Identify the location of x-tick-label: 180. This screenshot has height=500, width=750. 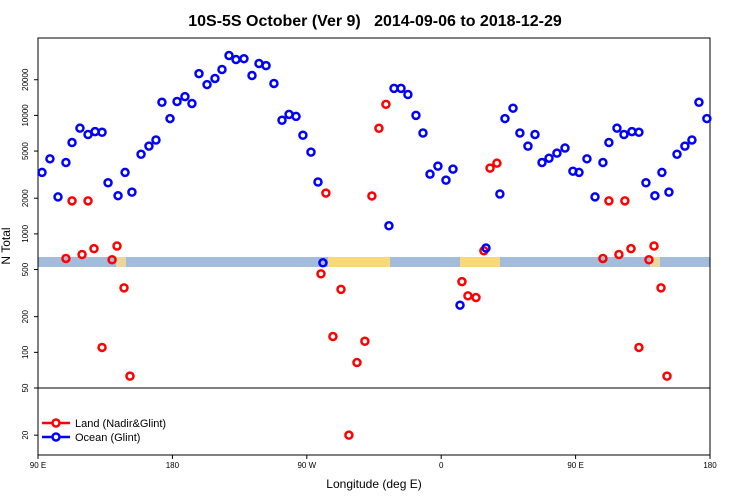
(710, 465).